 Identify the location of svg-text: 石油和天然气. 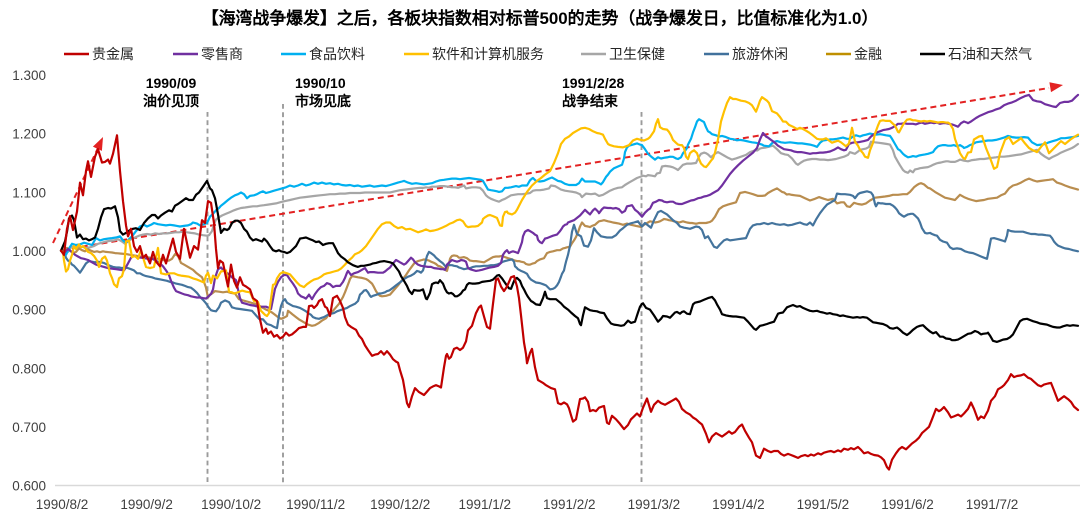
(990, 54).